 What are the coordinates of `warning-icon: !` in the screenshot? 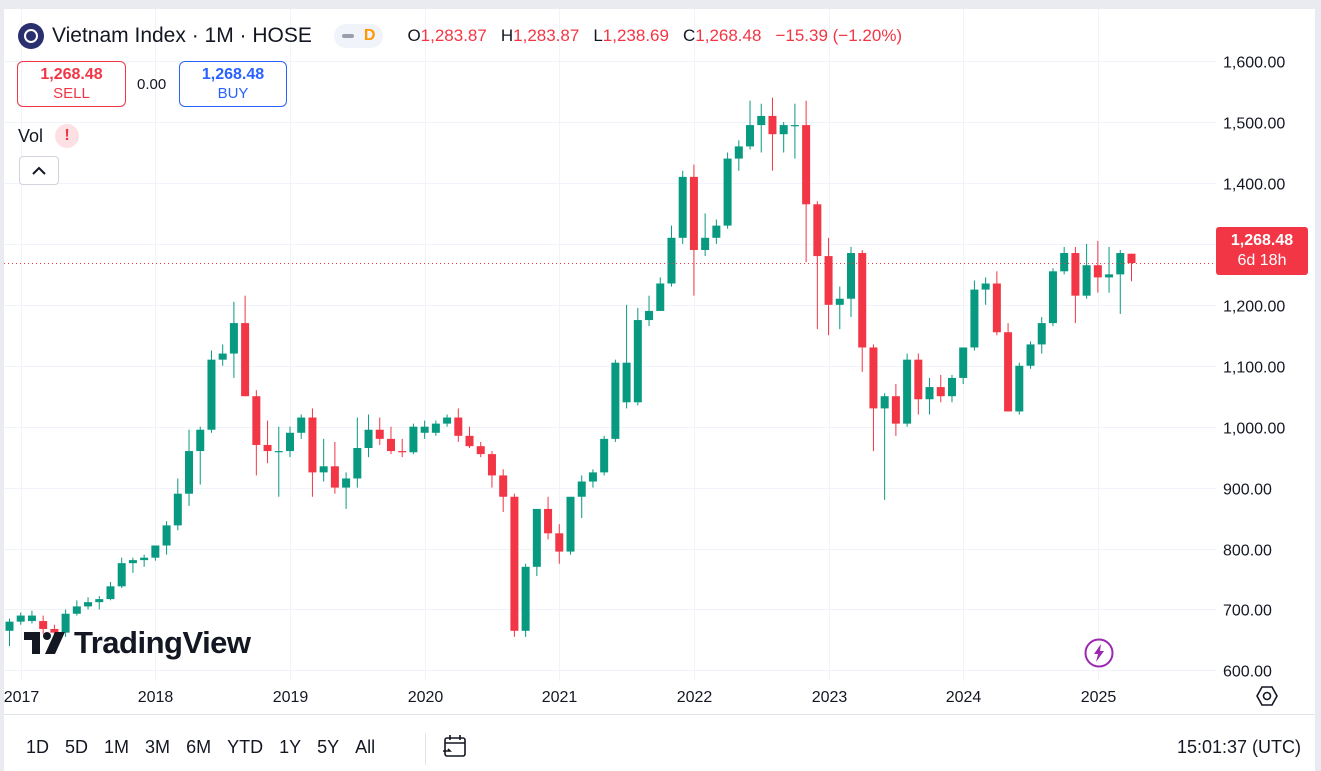 It's located at (67, 136).